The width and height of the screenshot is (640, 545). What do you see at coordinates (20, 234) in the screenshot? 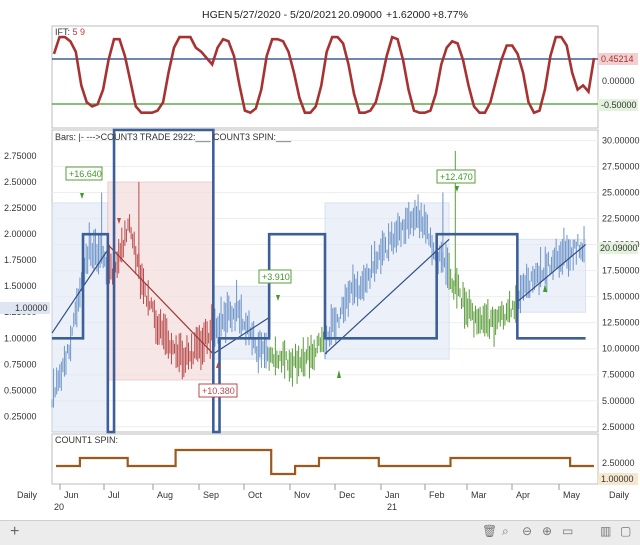
I see `left-tick-3: 2.00000` at bounding box center [20, 234].